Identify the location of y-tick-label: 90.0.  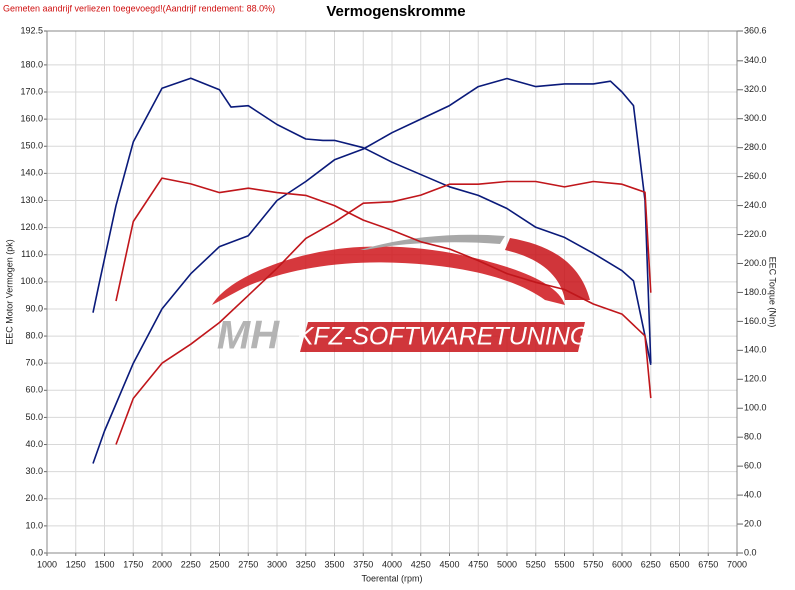
(34, 308).